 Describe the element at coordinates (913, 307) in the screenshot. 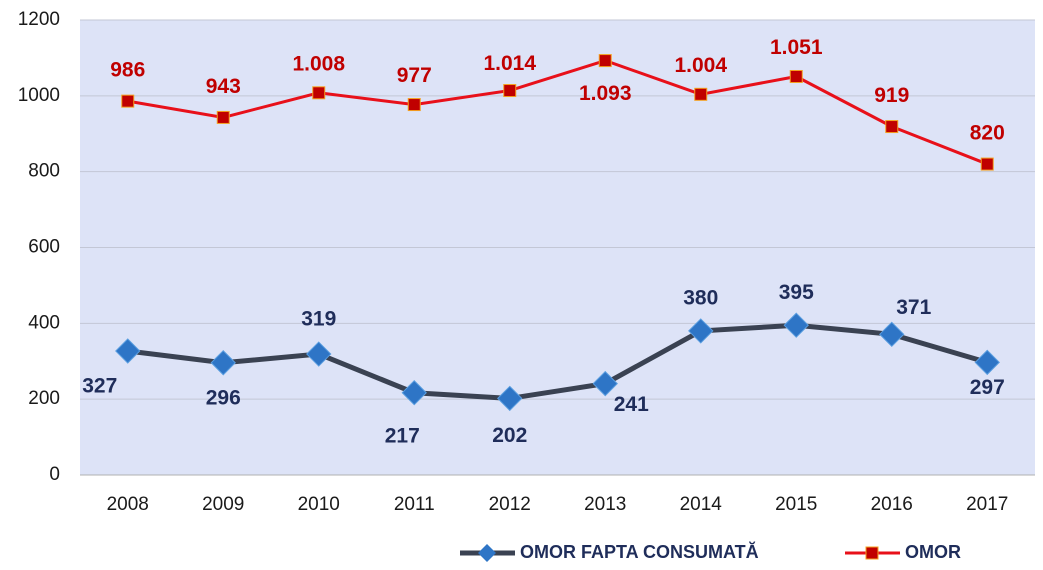

I see `value-label: 371` at that location.